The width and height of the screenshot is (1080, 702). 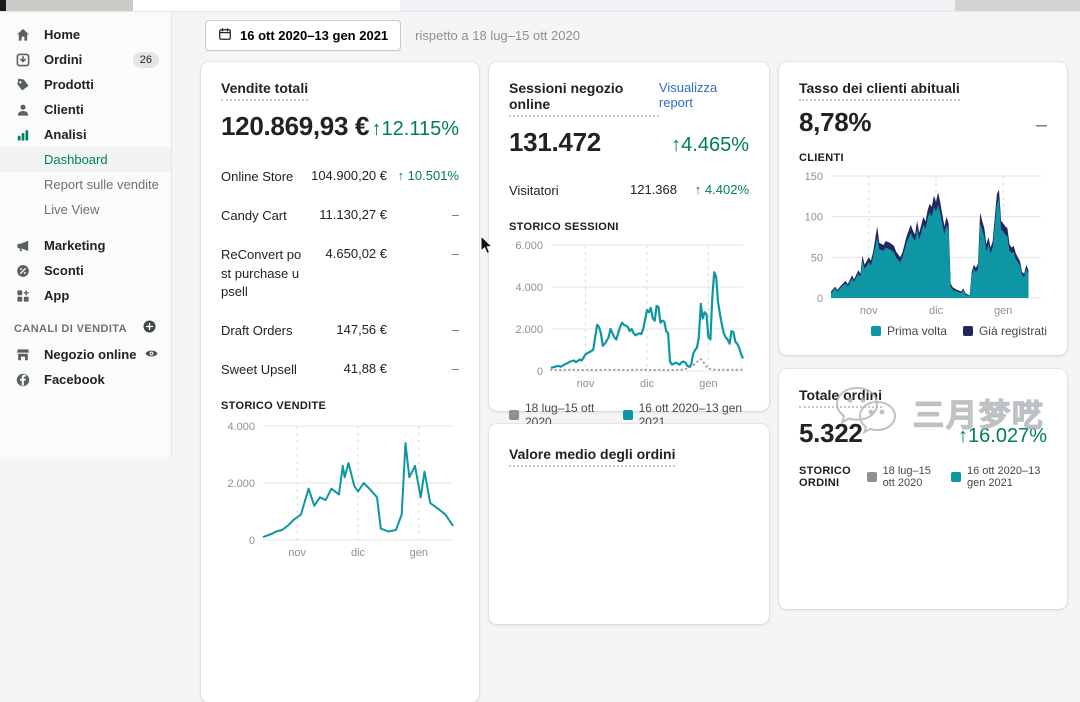 What do you see at coordinates (584, 98) in the screenshot?
I see `sessioni-title: Sessioni negozio online` at bounding box center [584, 98].